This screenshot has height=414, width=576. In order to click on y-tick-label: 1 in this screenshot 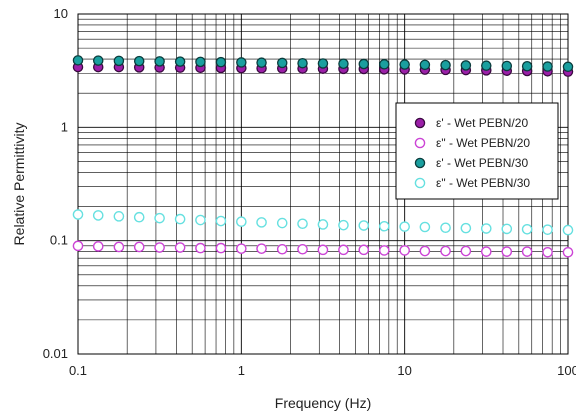, I will do `click(64, 126)`.